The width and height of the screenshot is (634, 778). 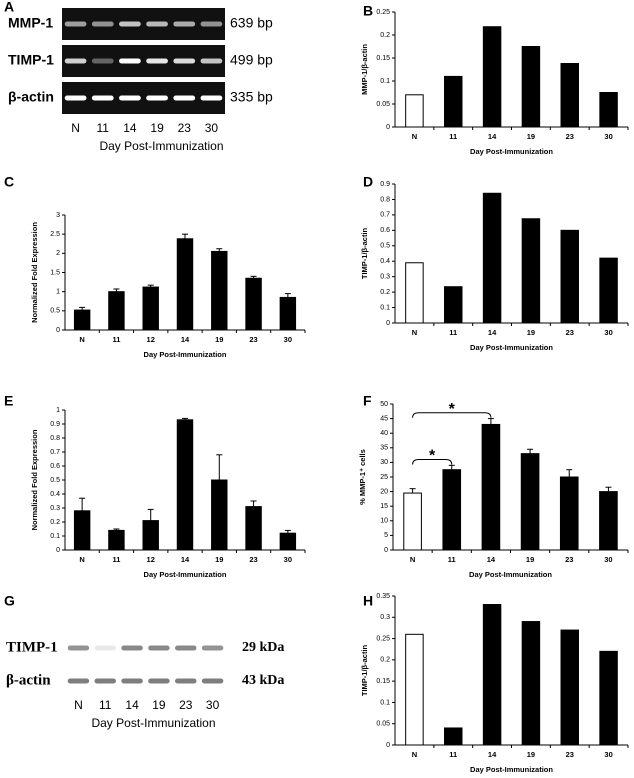 I want to click on y-tick-label: 20, so click(x=384, y=491).